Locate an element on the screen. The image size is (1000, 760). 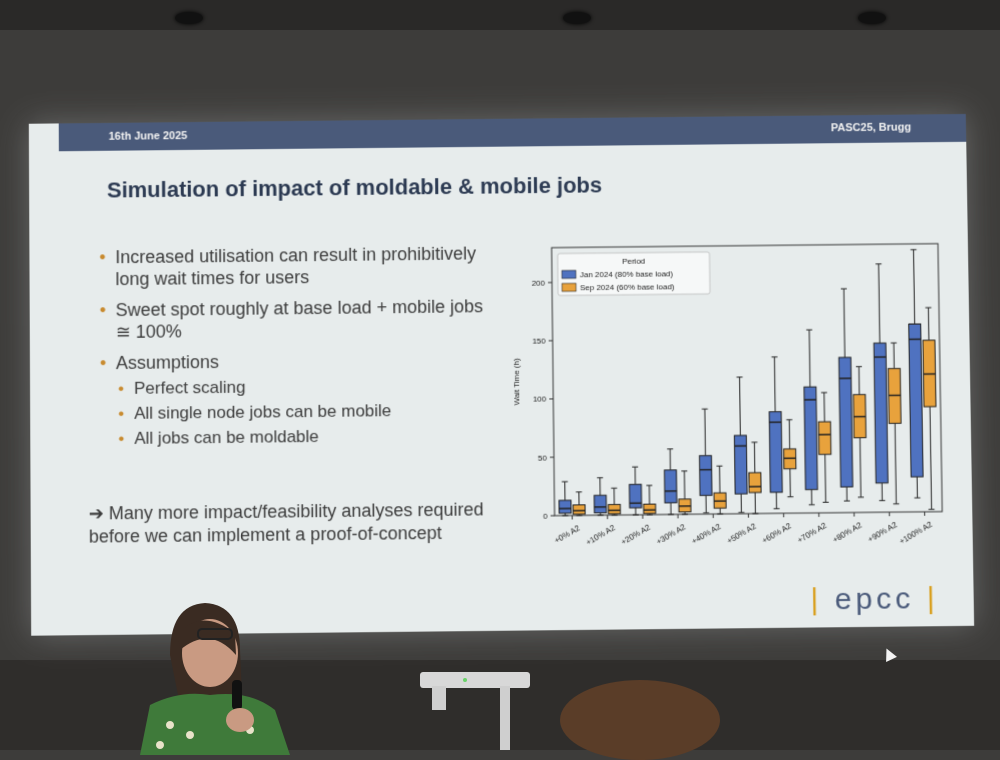
logo-bar-right: | is located at coordinates (933, 598).